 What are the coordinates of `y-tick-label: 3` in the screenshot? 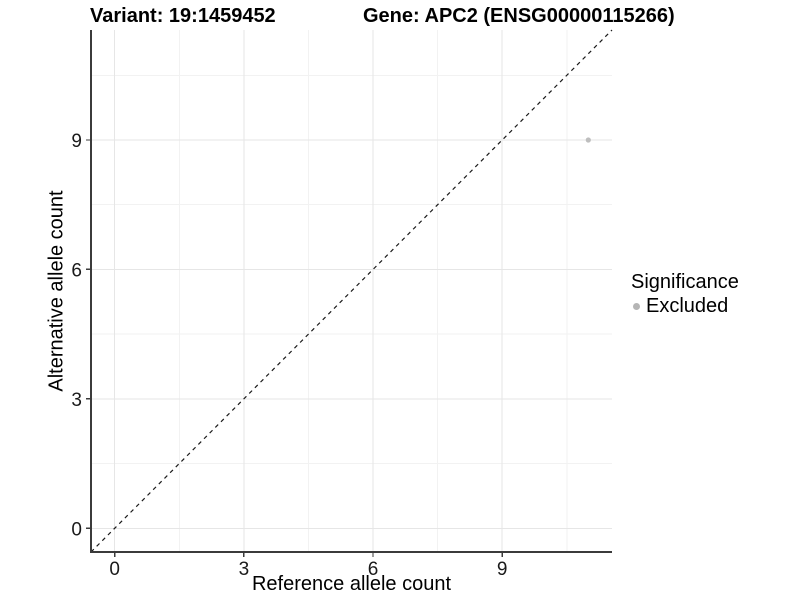 It's located at (76, 400).